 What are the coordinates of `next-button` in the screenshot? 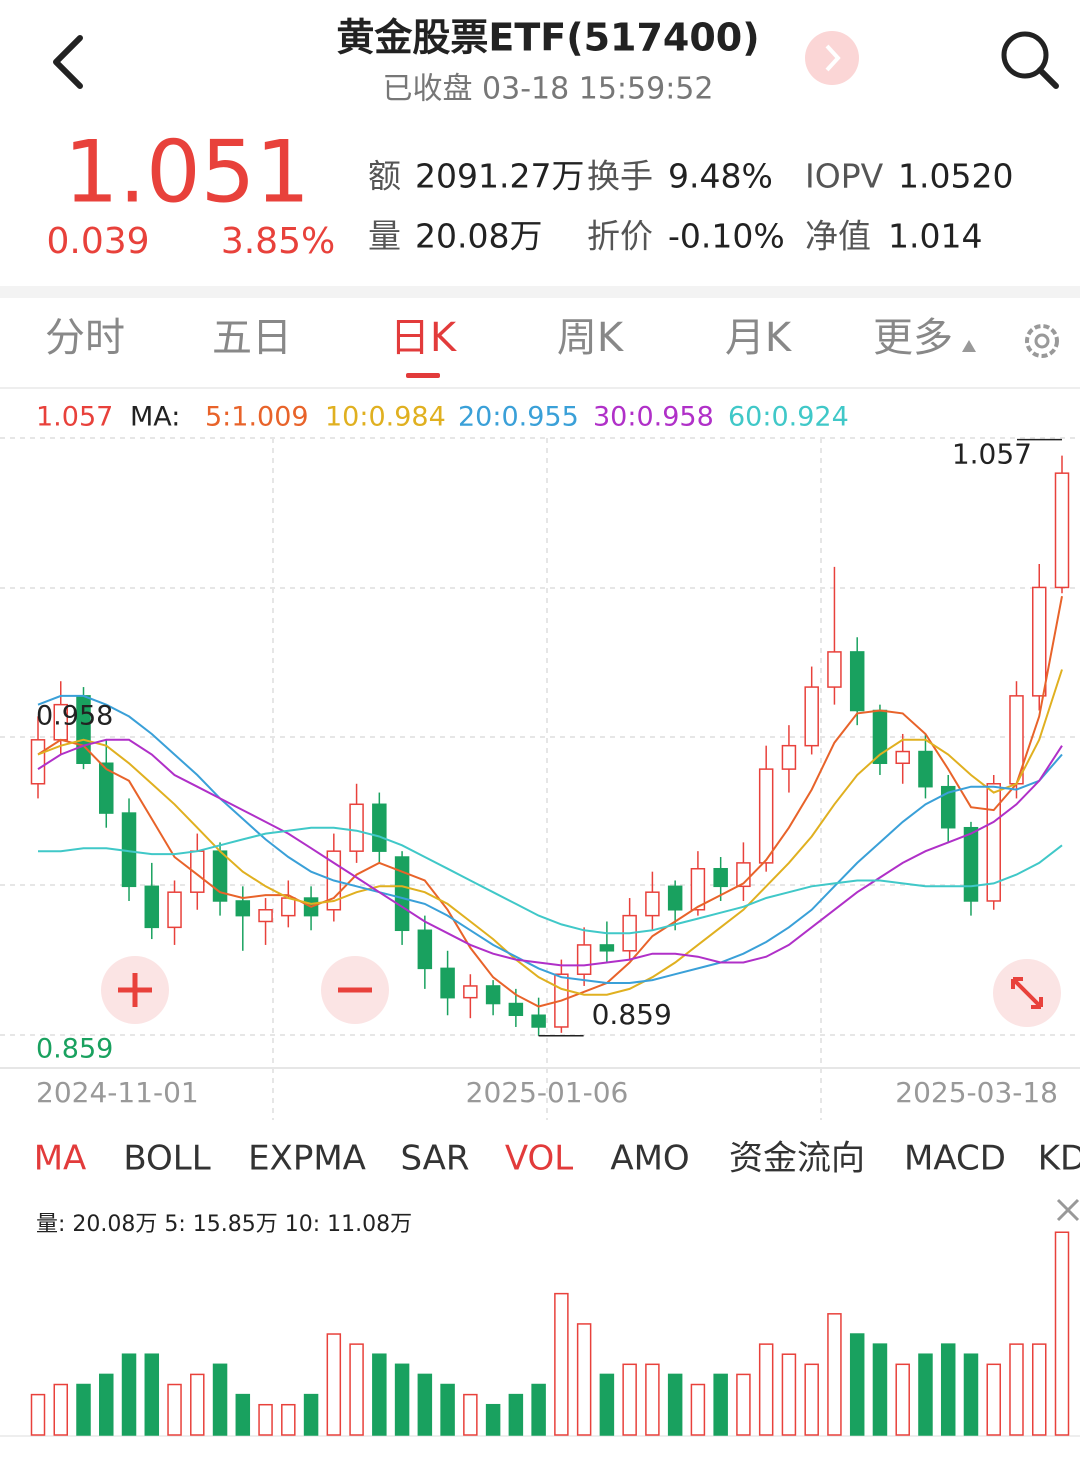 It's located at (832, 58).